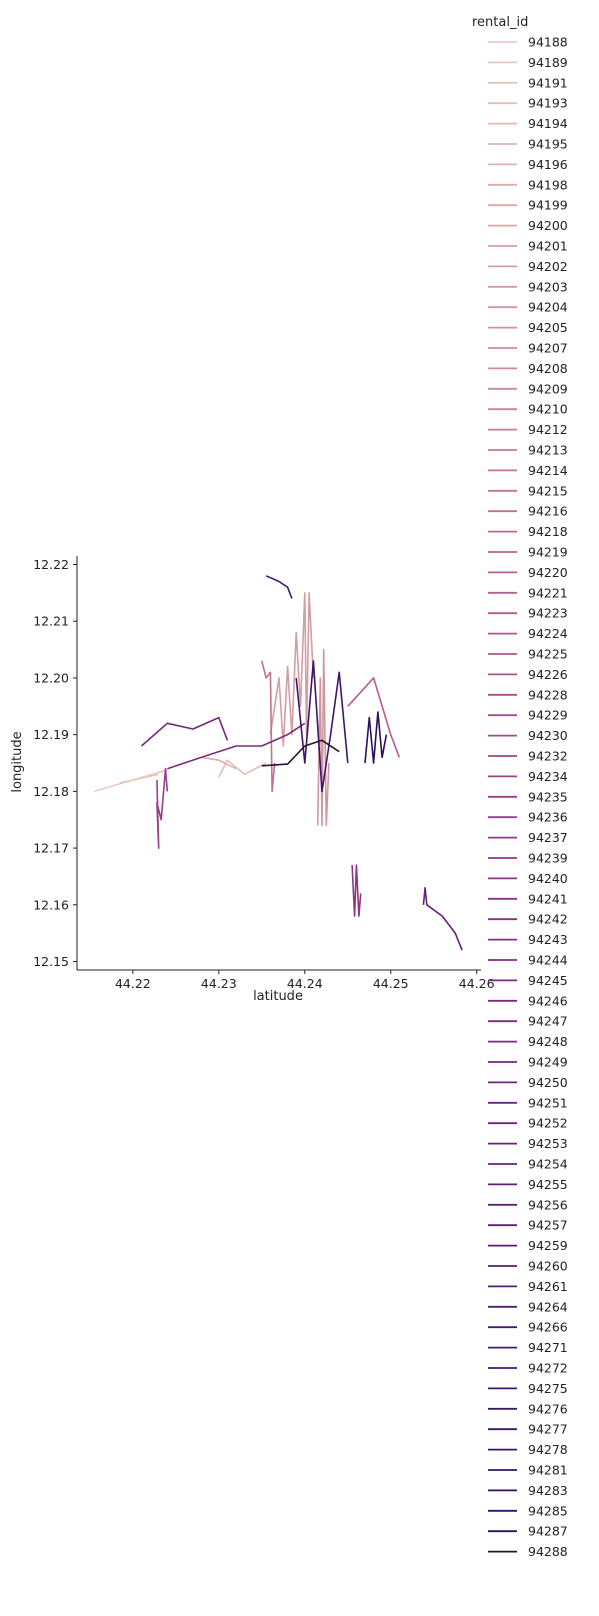 This screenshot has height=1616, width=599. Describe the element at coordinates (548, 1551) in the screenshot. I see `legend-label-94288: 94288` at that location.